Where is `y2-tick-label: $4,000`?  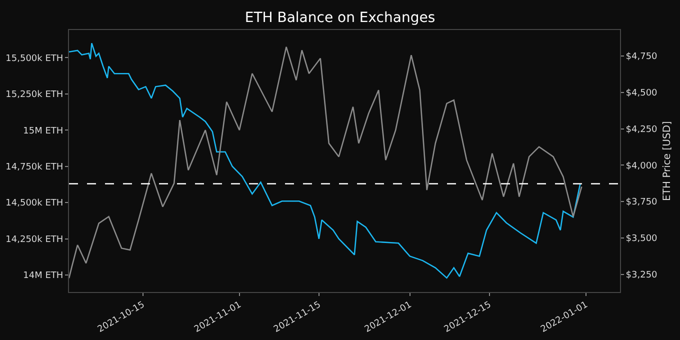
y2-tick-label: $4,000 is located at coordinates (642, 166).